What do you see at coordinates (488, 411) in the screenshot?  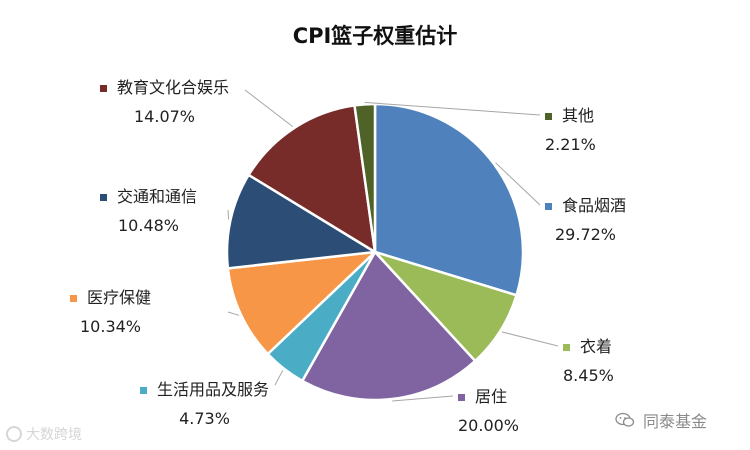 I see `slice-label-3: 居住 20.00%` at bounding box center [488, 411].